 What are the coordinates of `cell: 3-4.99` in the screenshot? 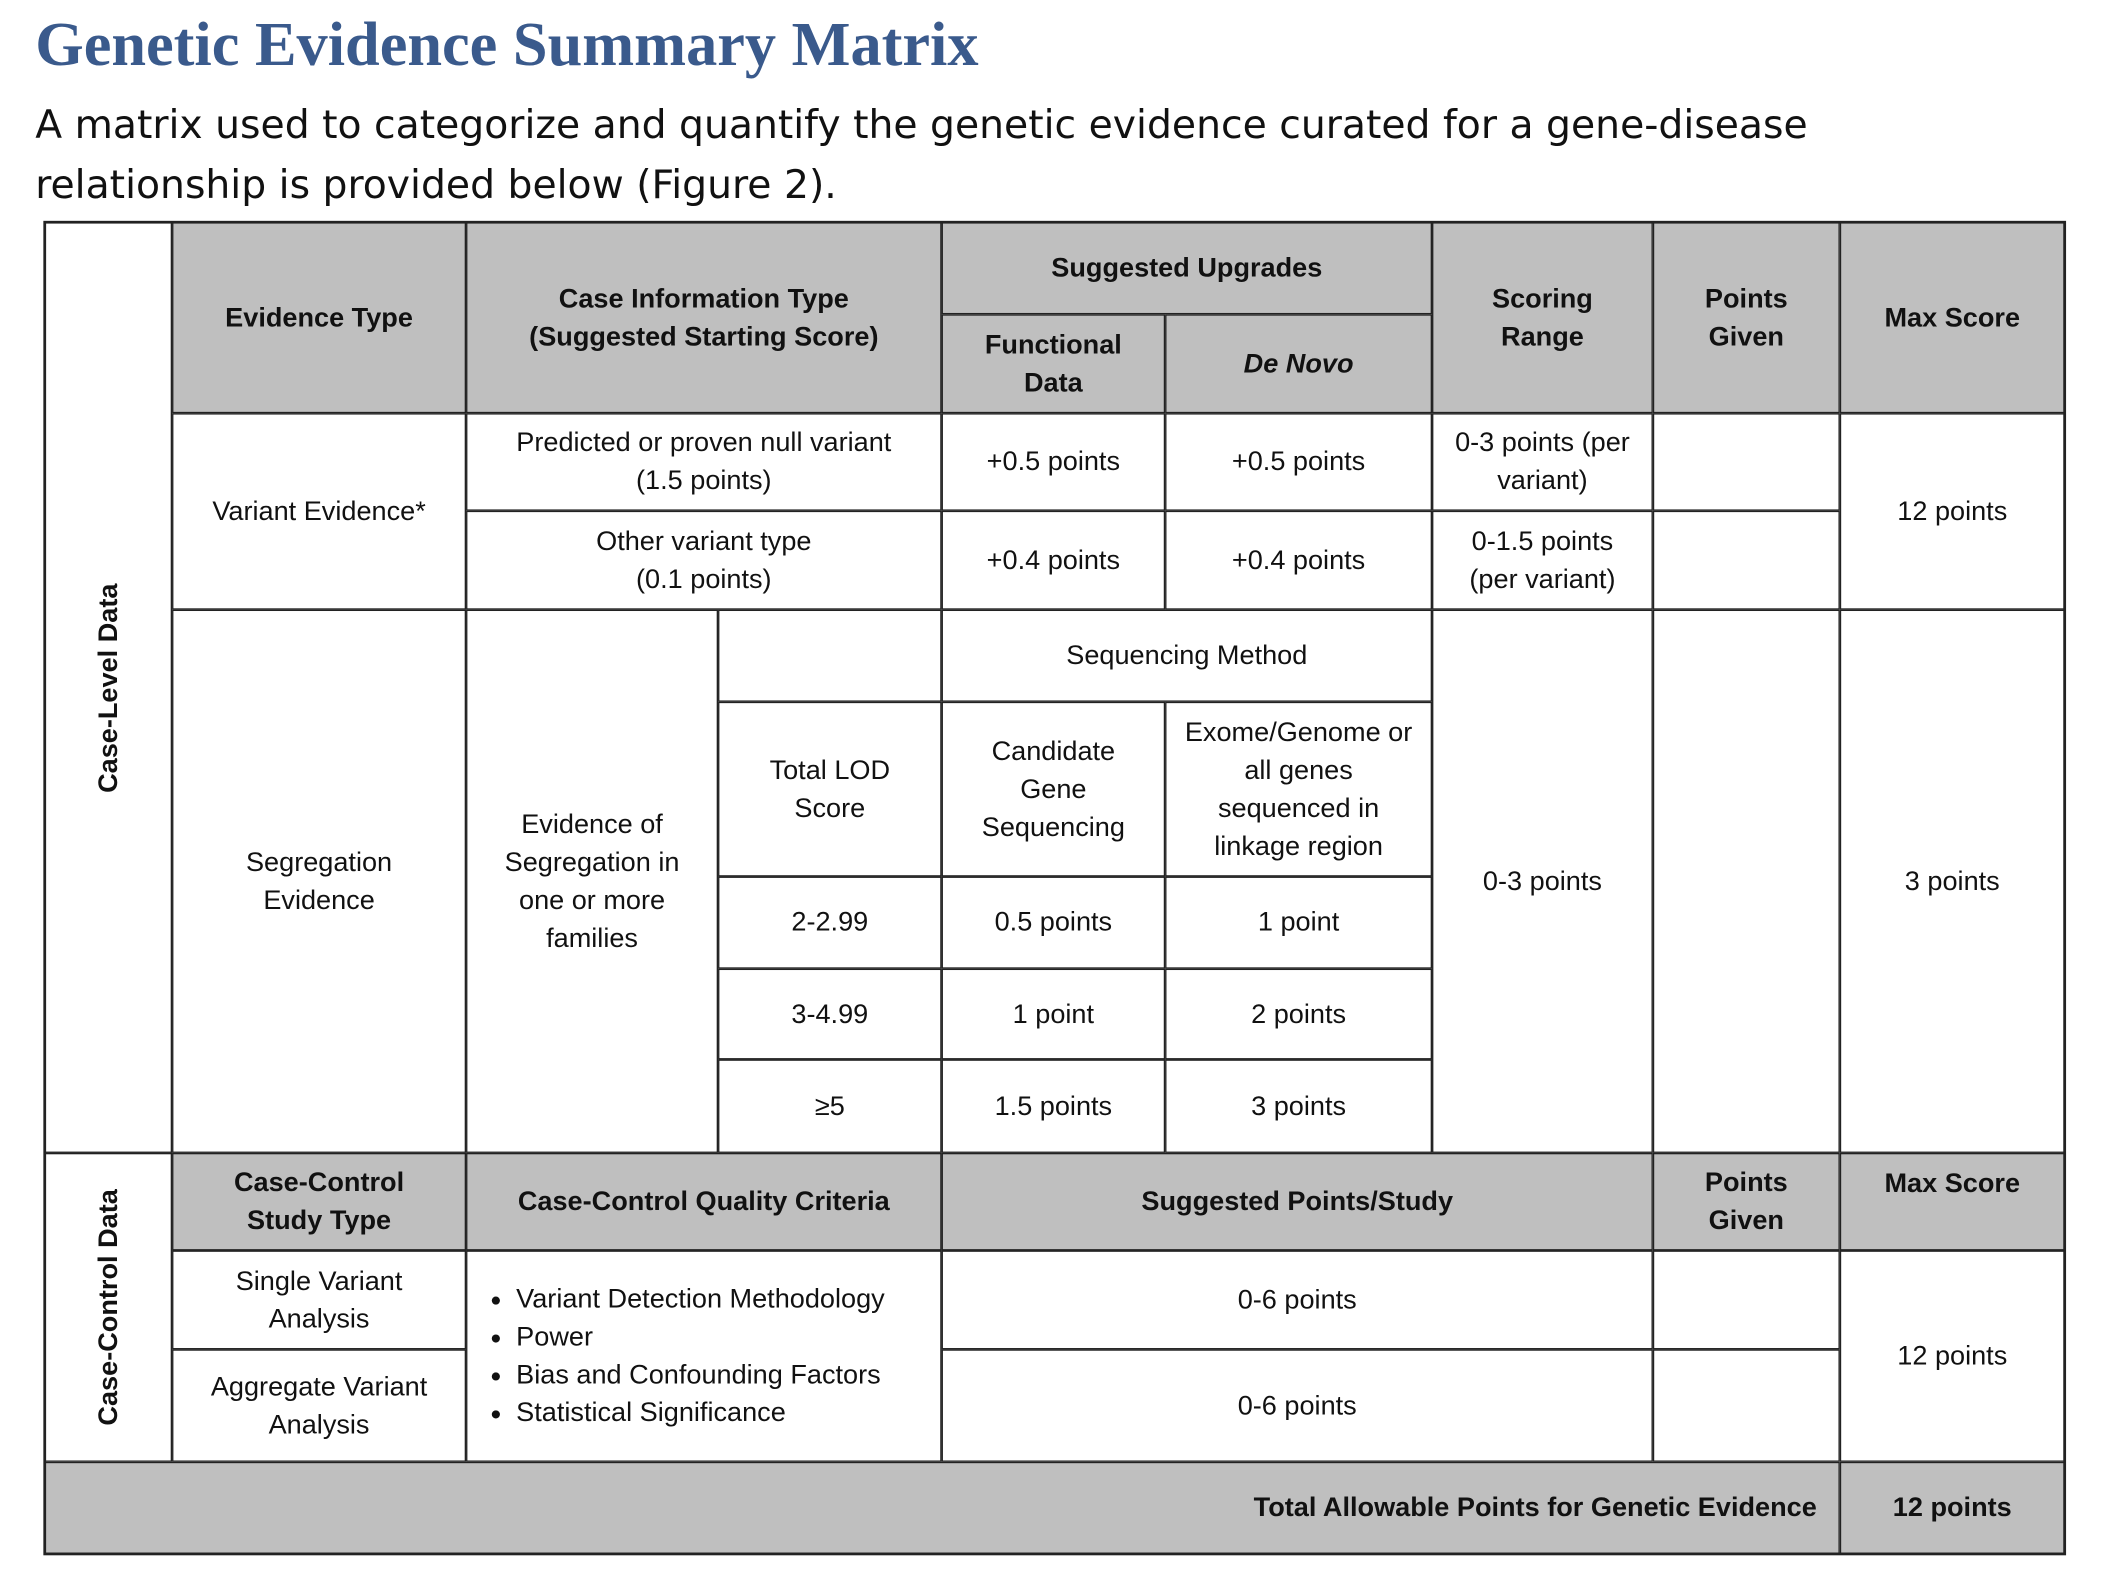 It's located at (830, 1014).